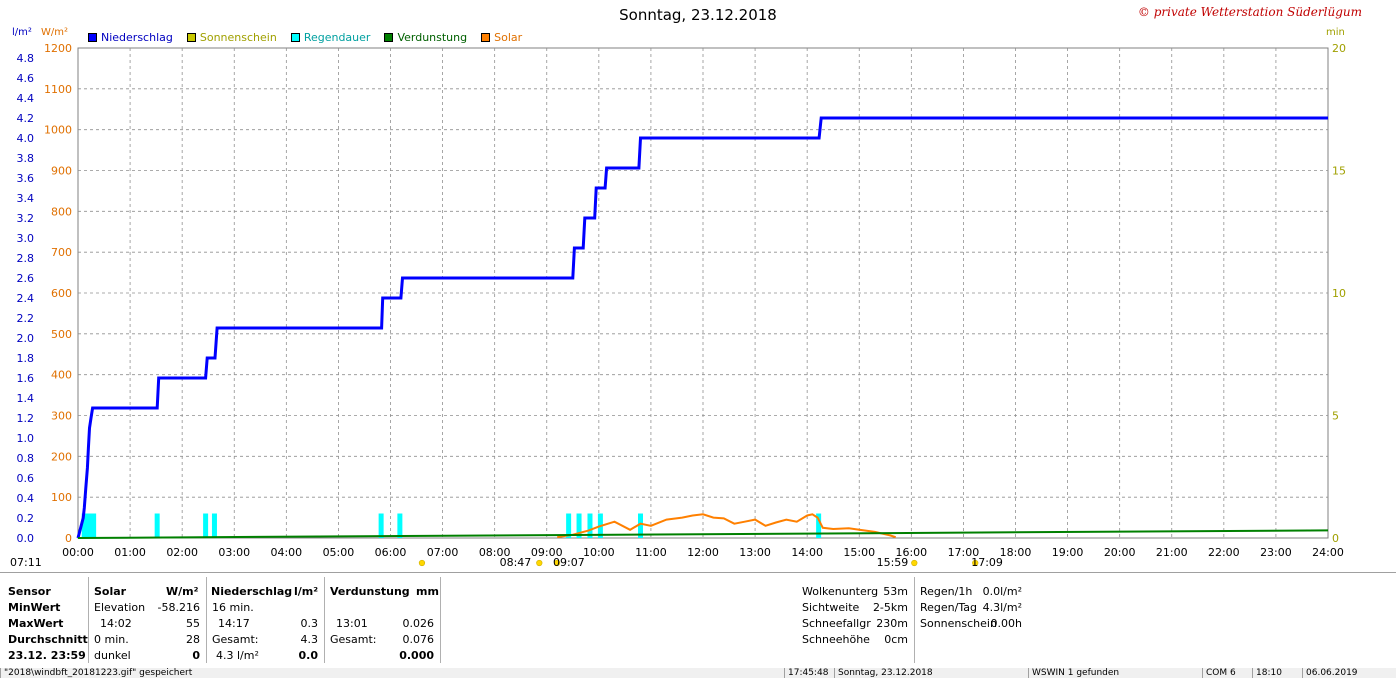 The image size is (1396, 678). What do you see at coordinates (599, 552) in the screenshot?
I see `x-tick-label: 10:00` at bounding box center [599, 552].